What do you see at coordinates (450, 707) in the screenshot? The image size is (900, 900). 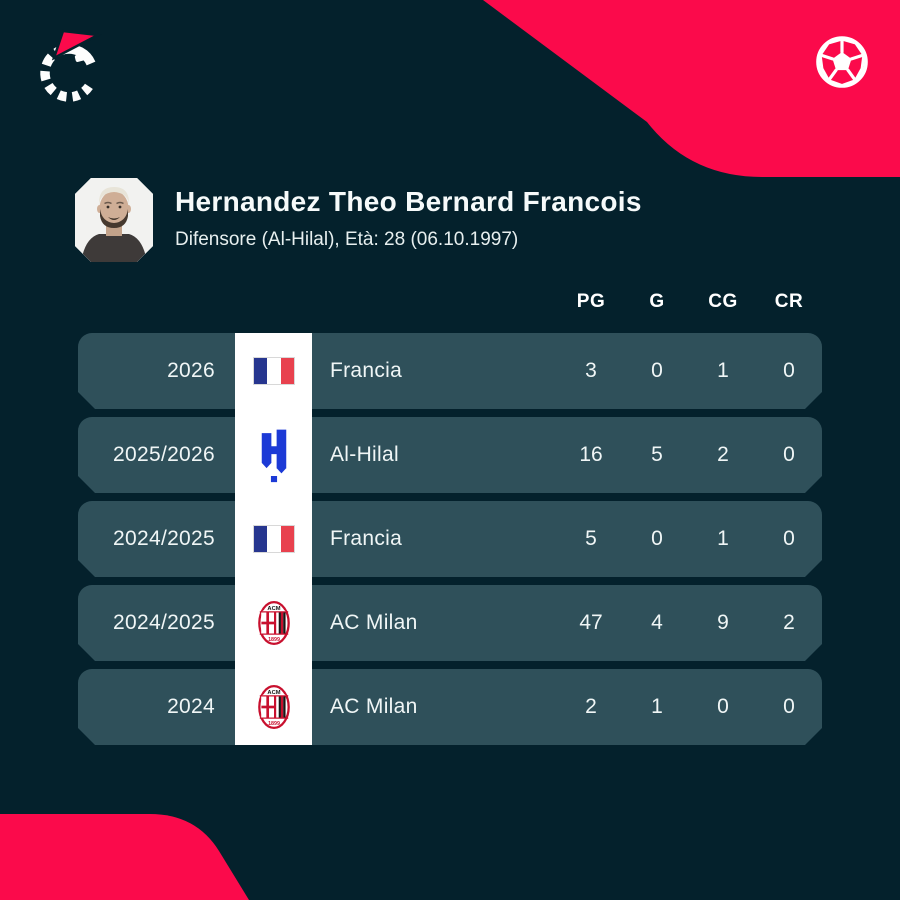 I see `table-row: 2024 AC Milan 2 1 0 0` at bounding box center [450, 707].